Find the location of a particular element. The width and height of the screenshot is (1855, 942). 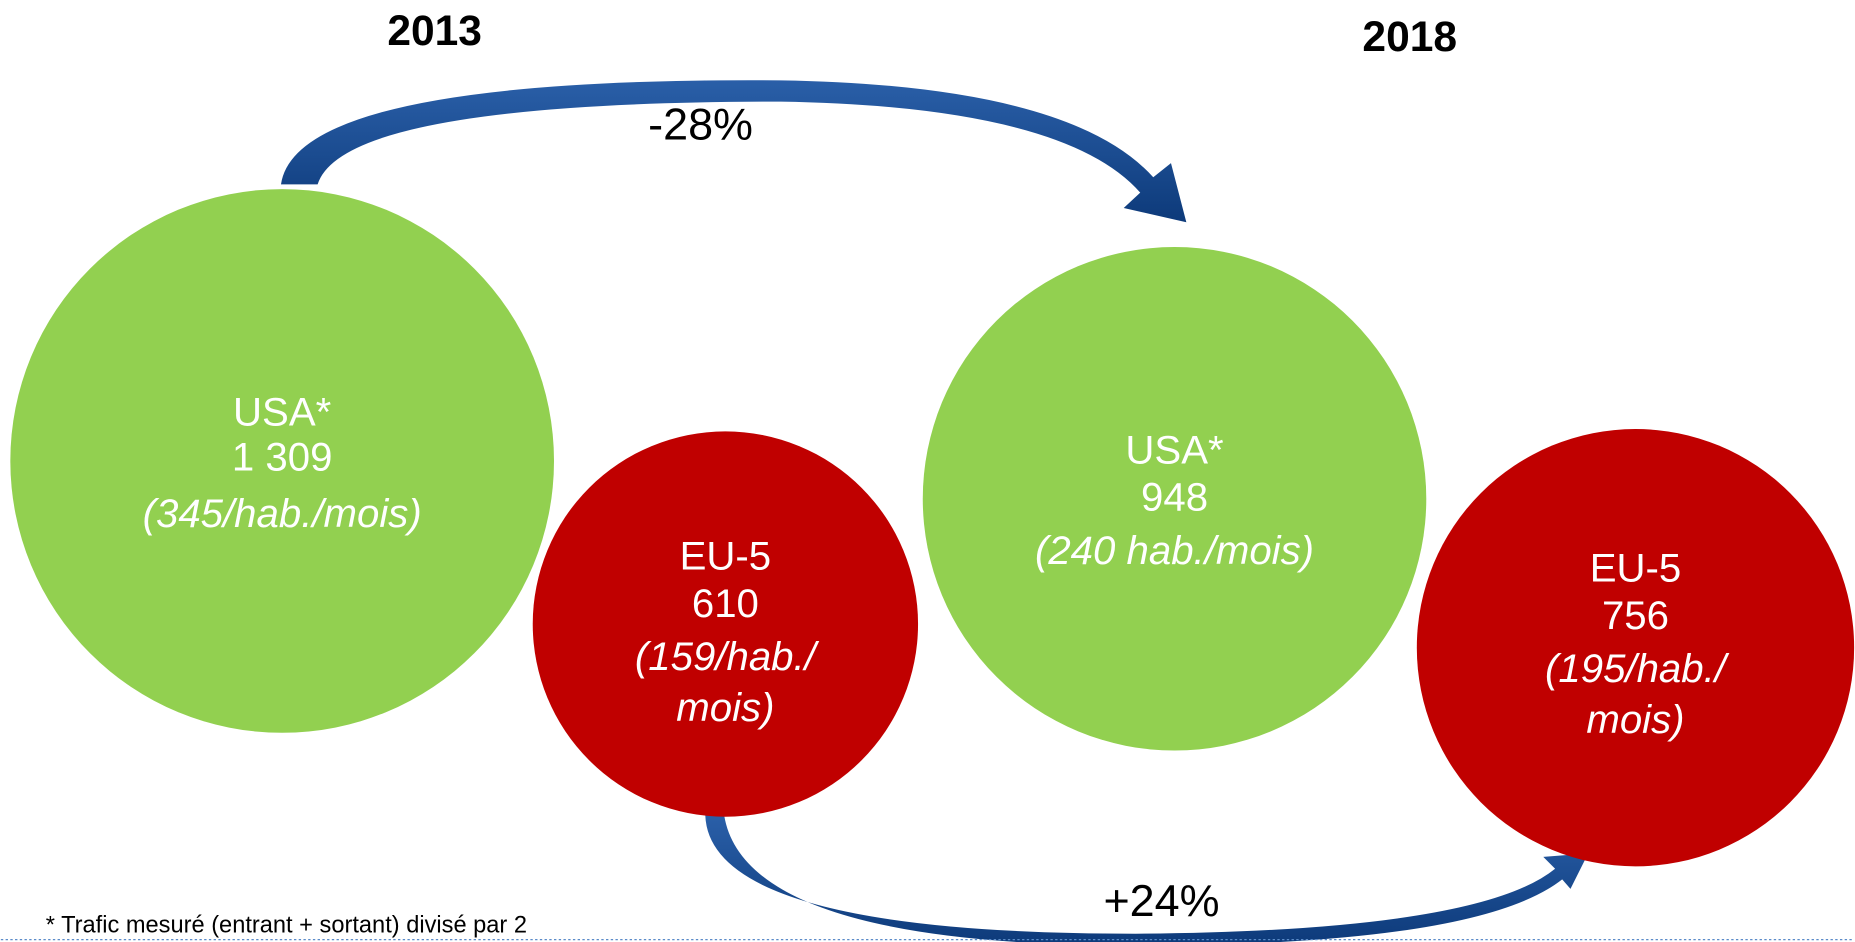

value-label: 756 is located at coordinates (1635, 615).